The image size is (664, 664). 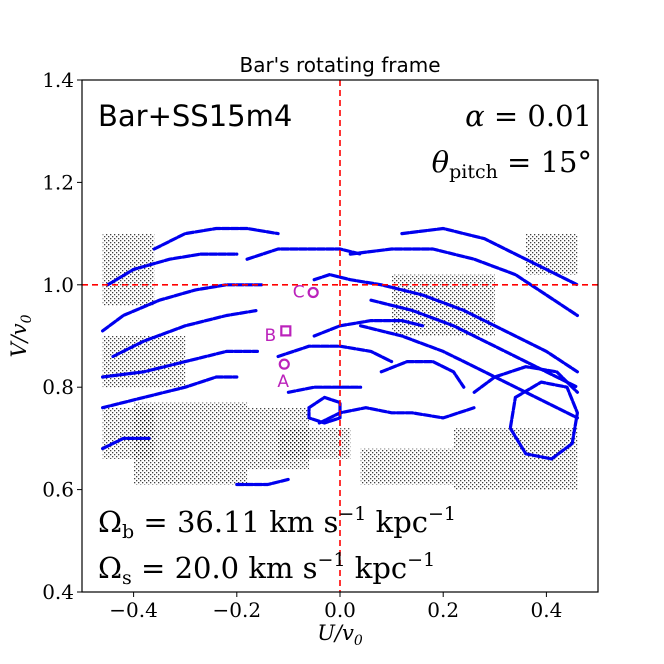 What do you see at coordinates (58, 285) in the screenshot?
I see `y-tick-label-3: 1.0` at bounding box center [58, 285].